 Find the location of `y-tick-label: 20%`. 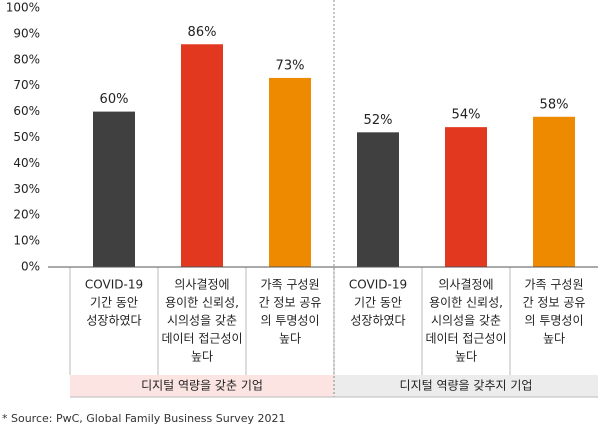

y-tick-label: 20% is located at coordinates (26, 215).